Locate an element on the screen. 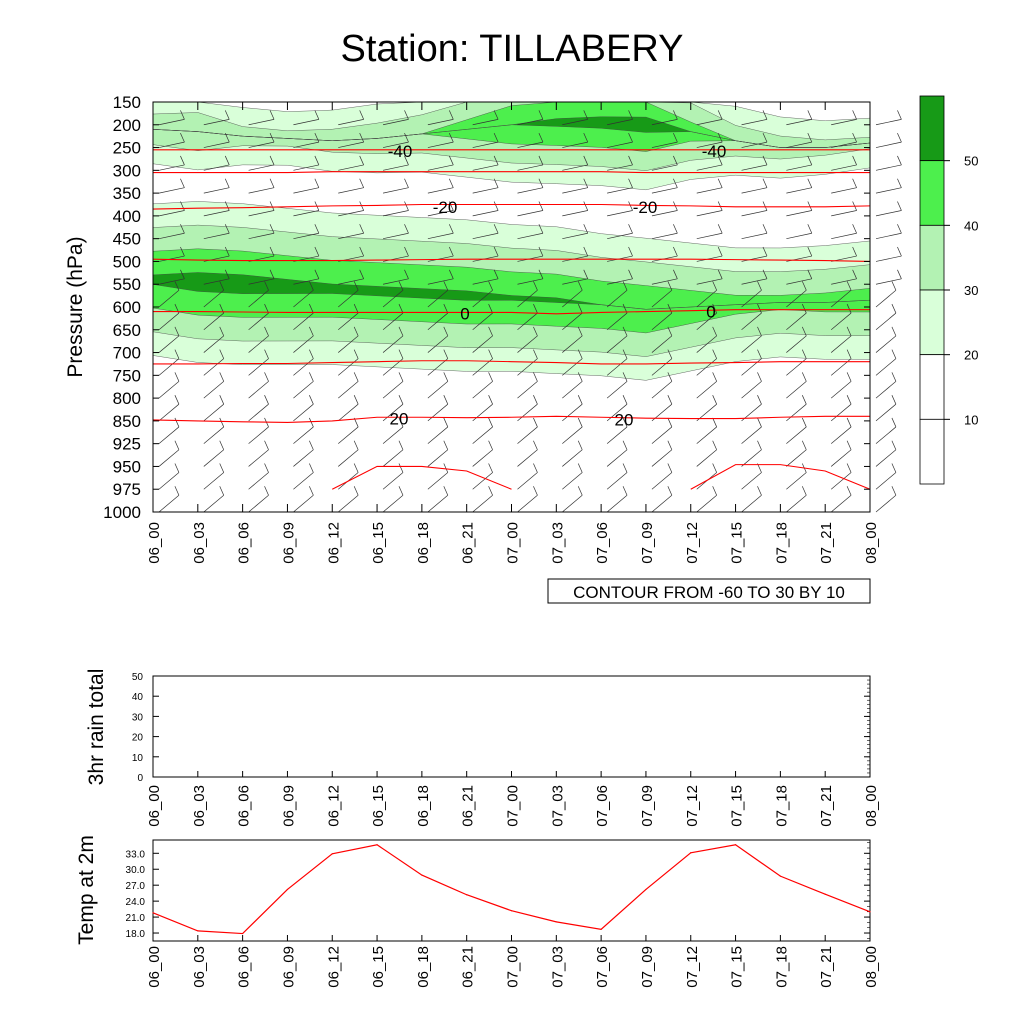 The width and height of the screenshot is (1024, 1024). rain-x-tick-label: 06_15 is located at coordinates (378, 806).